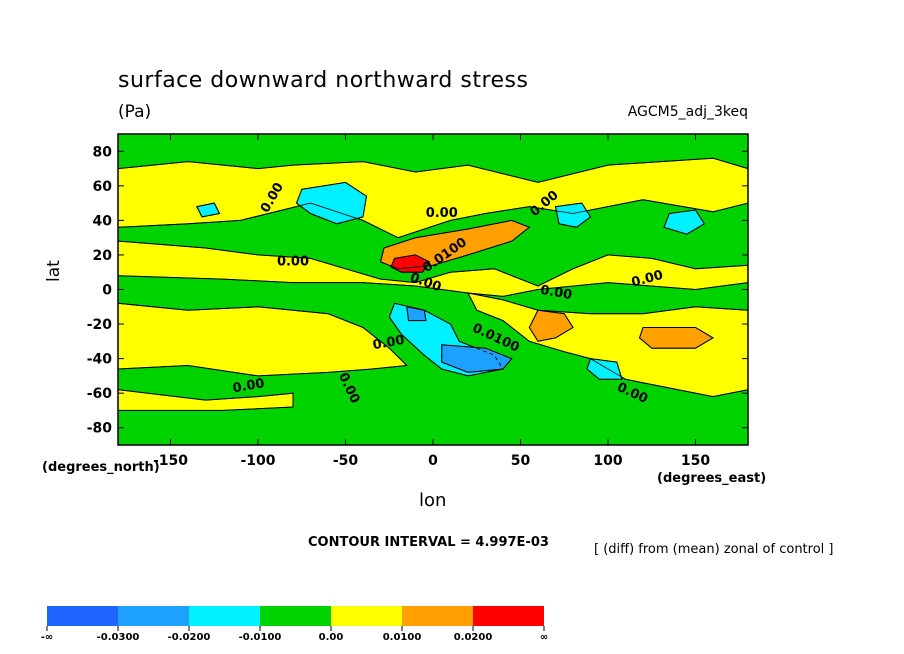 Image resolution: width=904 pixels, height=654 pixels. I want to click on y-tick-label: -80, so click(100, 429).